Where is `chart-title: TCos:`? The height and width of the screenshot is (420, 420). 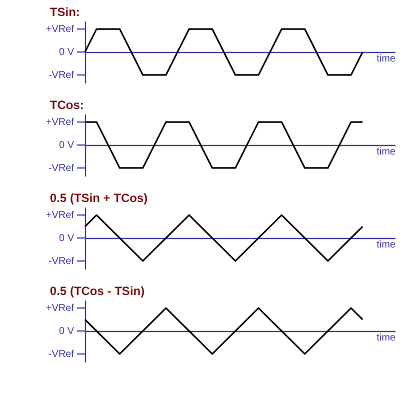
chart-title: TCos: is located at coordinates (67, 105).